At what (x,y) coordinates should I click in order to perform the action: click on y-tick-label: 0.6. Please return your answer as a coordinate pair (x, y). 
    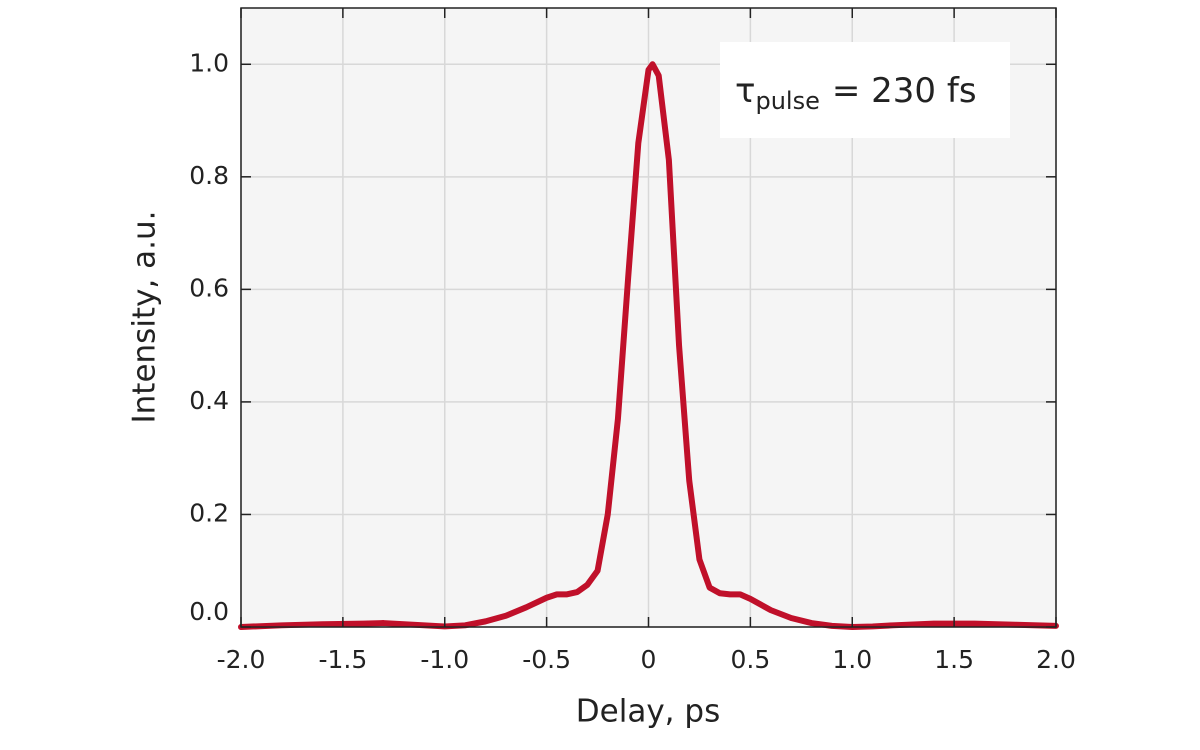
    Looking at the image, I should click on (209, 287).